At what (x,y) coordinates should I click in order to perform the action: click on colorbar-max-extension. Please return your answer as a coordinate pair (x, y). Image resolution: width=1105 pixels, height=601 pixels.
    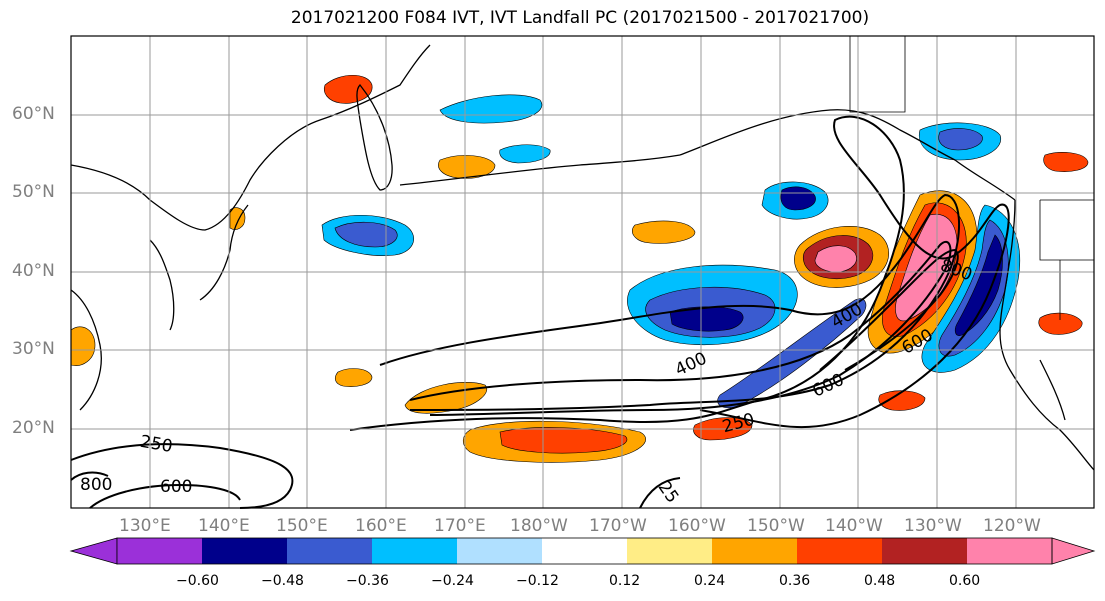
    Looking at the image, I should click on (1073, 551).